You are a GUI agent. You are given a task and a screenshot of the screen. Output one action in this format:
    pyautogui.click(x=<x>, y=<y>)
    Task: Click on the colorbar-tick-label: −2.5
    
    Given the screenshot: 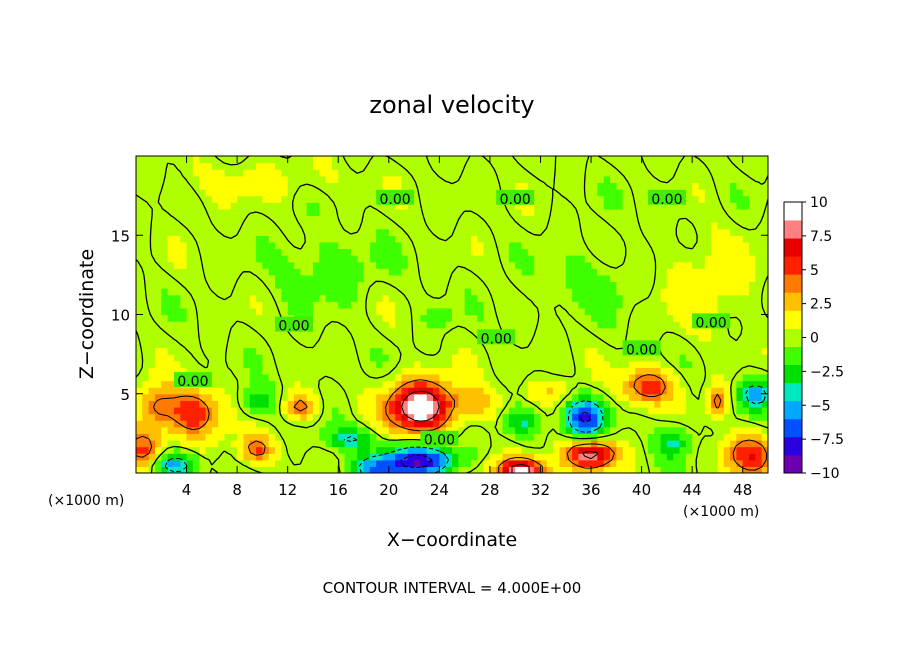 What is the action you would take?
    pyautogui.click(x=827, y=372)
    